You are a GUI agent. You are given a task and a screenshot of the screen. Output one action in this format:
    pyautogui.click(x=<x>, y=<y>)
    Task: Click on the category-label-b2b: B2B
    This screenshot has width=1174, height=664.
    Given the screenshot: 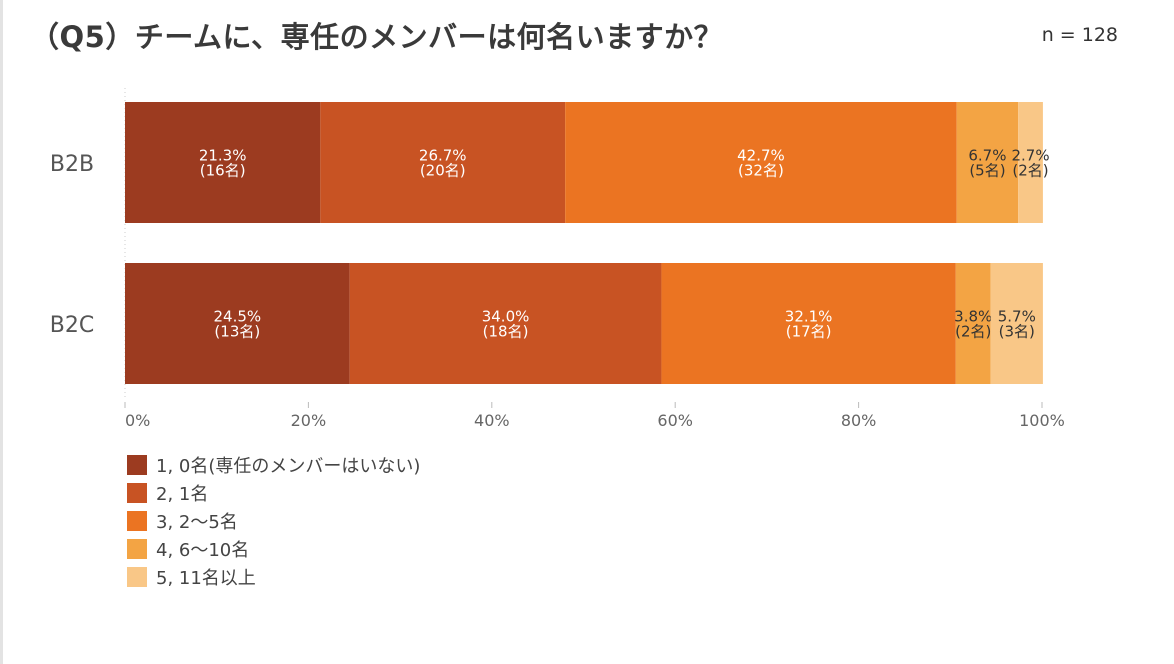 What is the action you would take?
    pyautogui.click(x=72, y=164)
    